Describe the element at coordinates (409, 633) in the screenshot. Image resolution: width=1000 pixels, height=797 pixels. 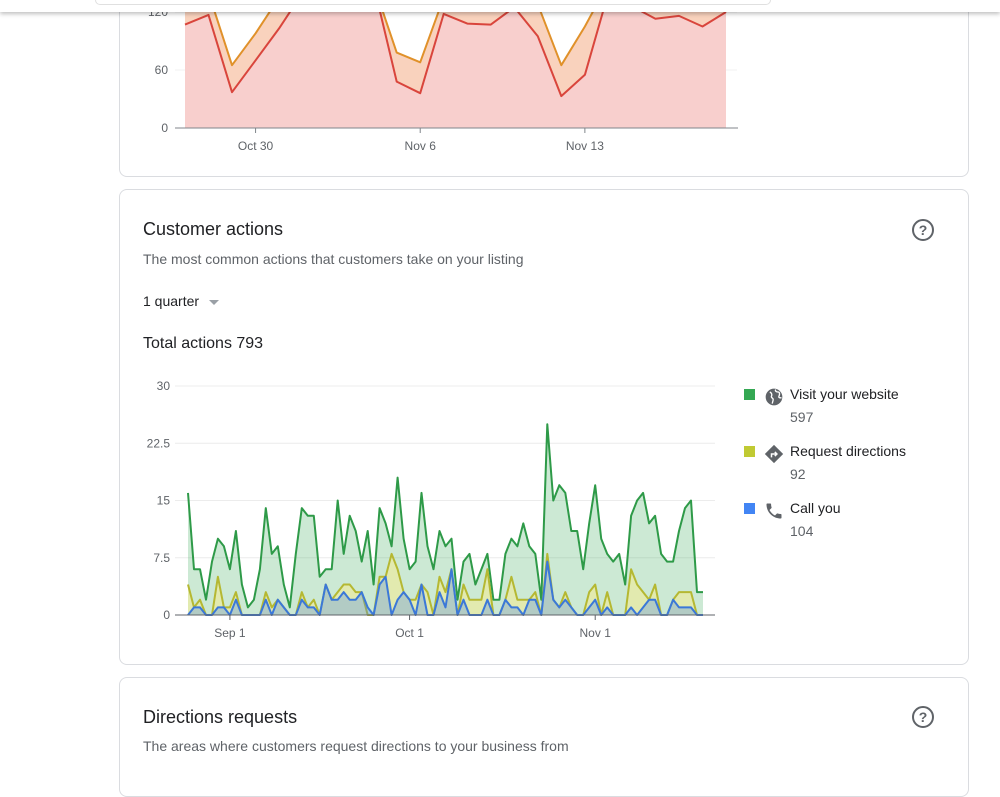
I see `x-tick-label: Oct 1` at that location.